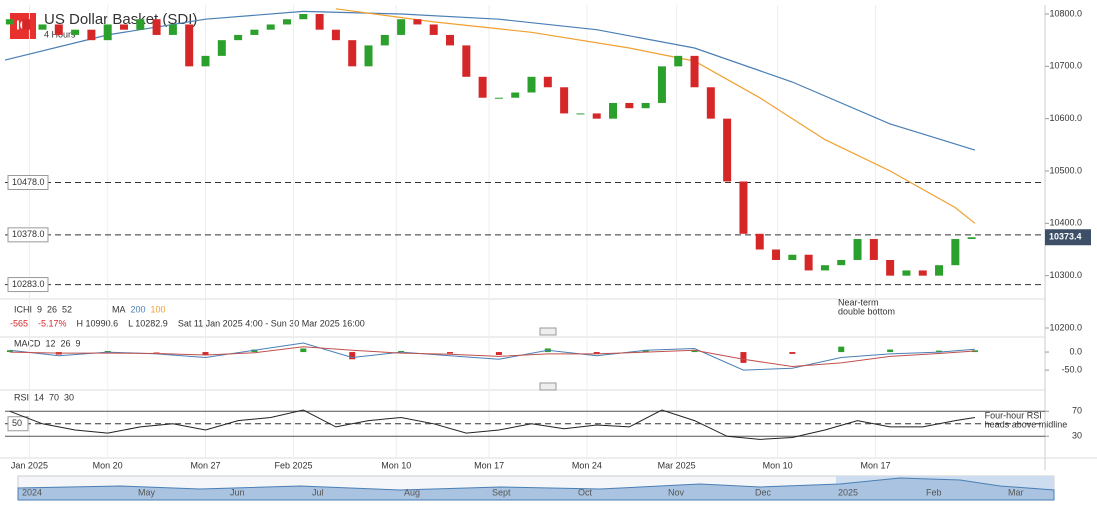 The width and height of the screenshot is (1097, 506). I want to click on stat: H 10990.6, so click(98, 323).